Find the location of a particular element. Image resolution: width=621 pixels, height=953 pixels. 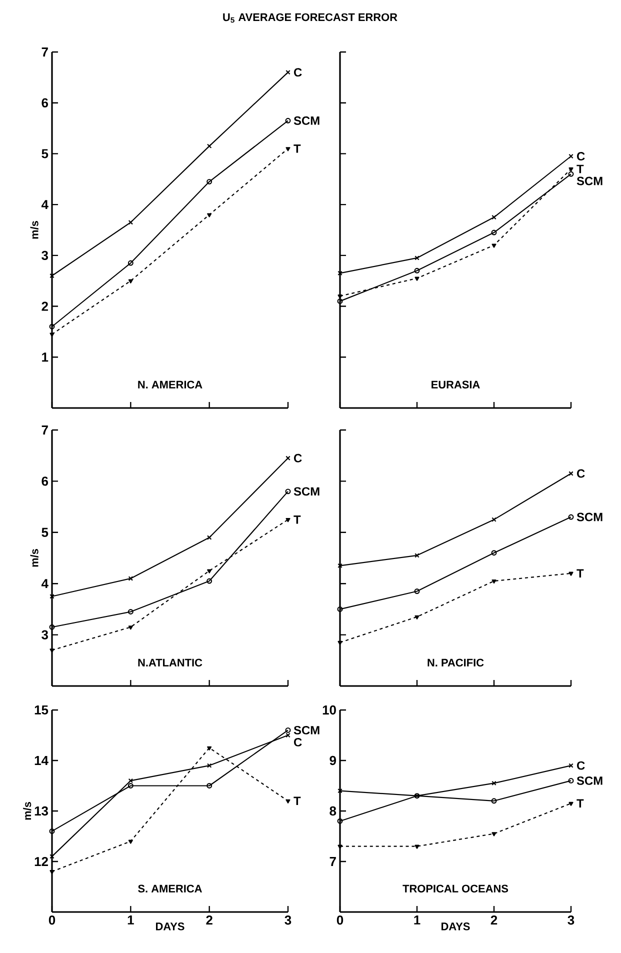

y-tick-label: 9 is located at coordinates (333, 761).